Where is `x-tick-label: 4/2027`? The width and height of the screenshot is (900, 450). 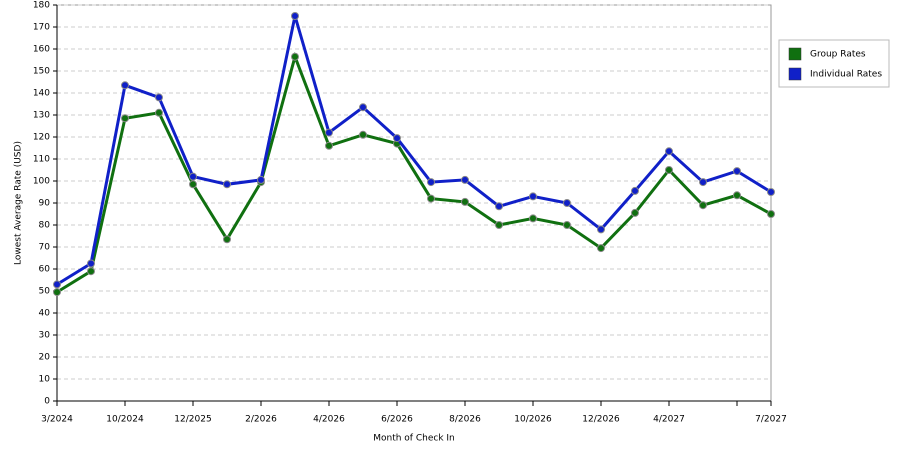
x-tick-label: 4/2027 is located at coordinates (669, 420).